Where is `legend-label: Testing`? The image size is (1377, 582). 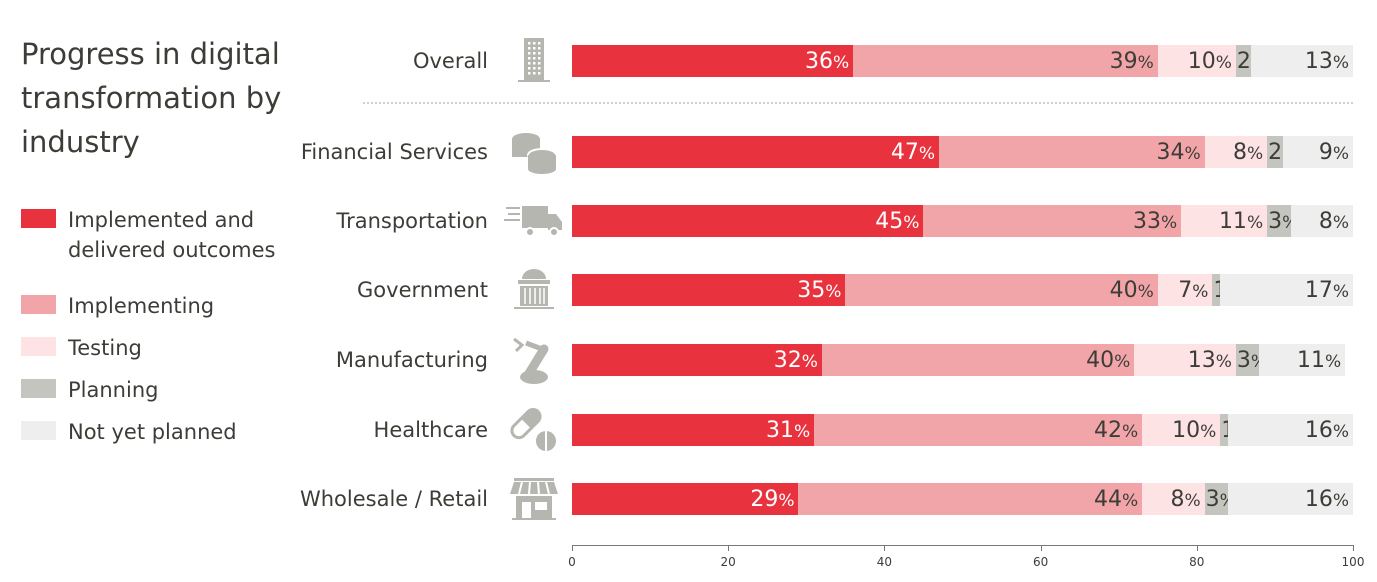
legend-label: Testing is located at coordinates (105, 348).